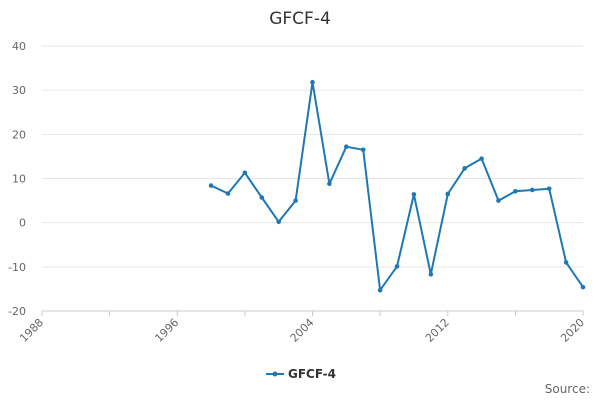 The height and width of the screenshot is (400, 600). Describe the element at coordinates (166, 330) in the screenshot. I see `x-tick-label: 1996` at that location.